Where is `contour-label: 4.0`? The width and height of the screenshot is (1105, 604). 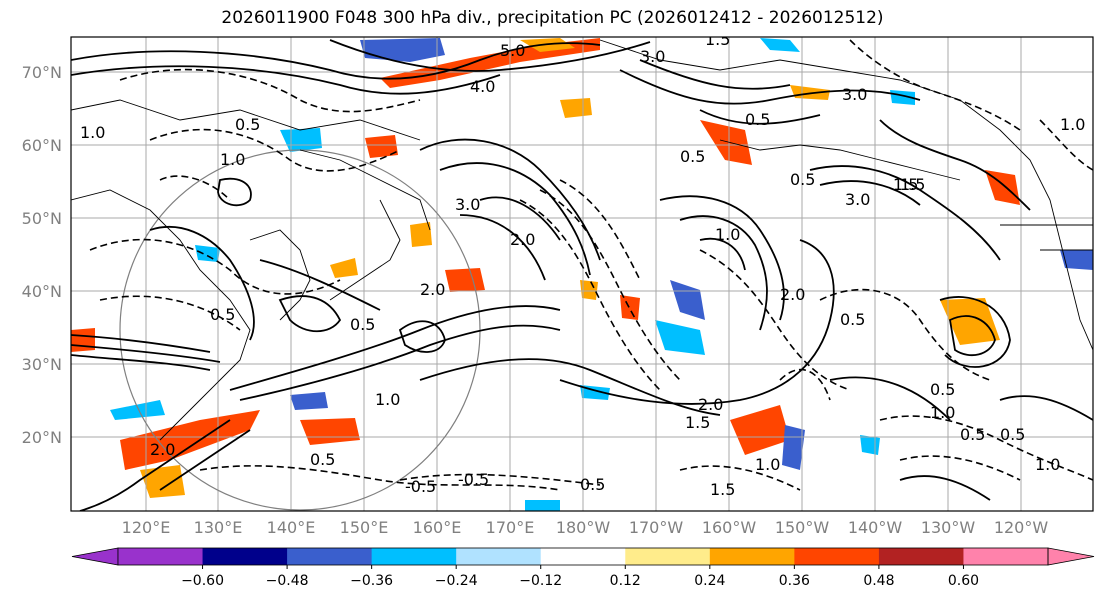 contour-label: 4.0 is located at coordinates (482, 86).